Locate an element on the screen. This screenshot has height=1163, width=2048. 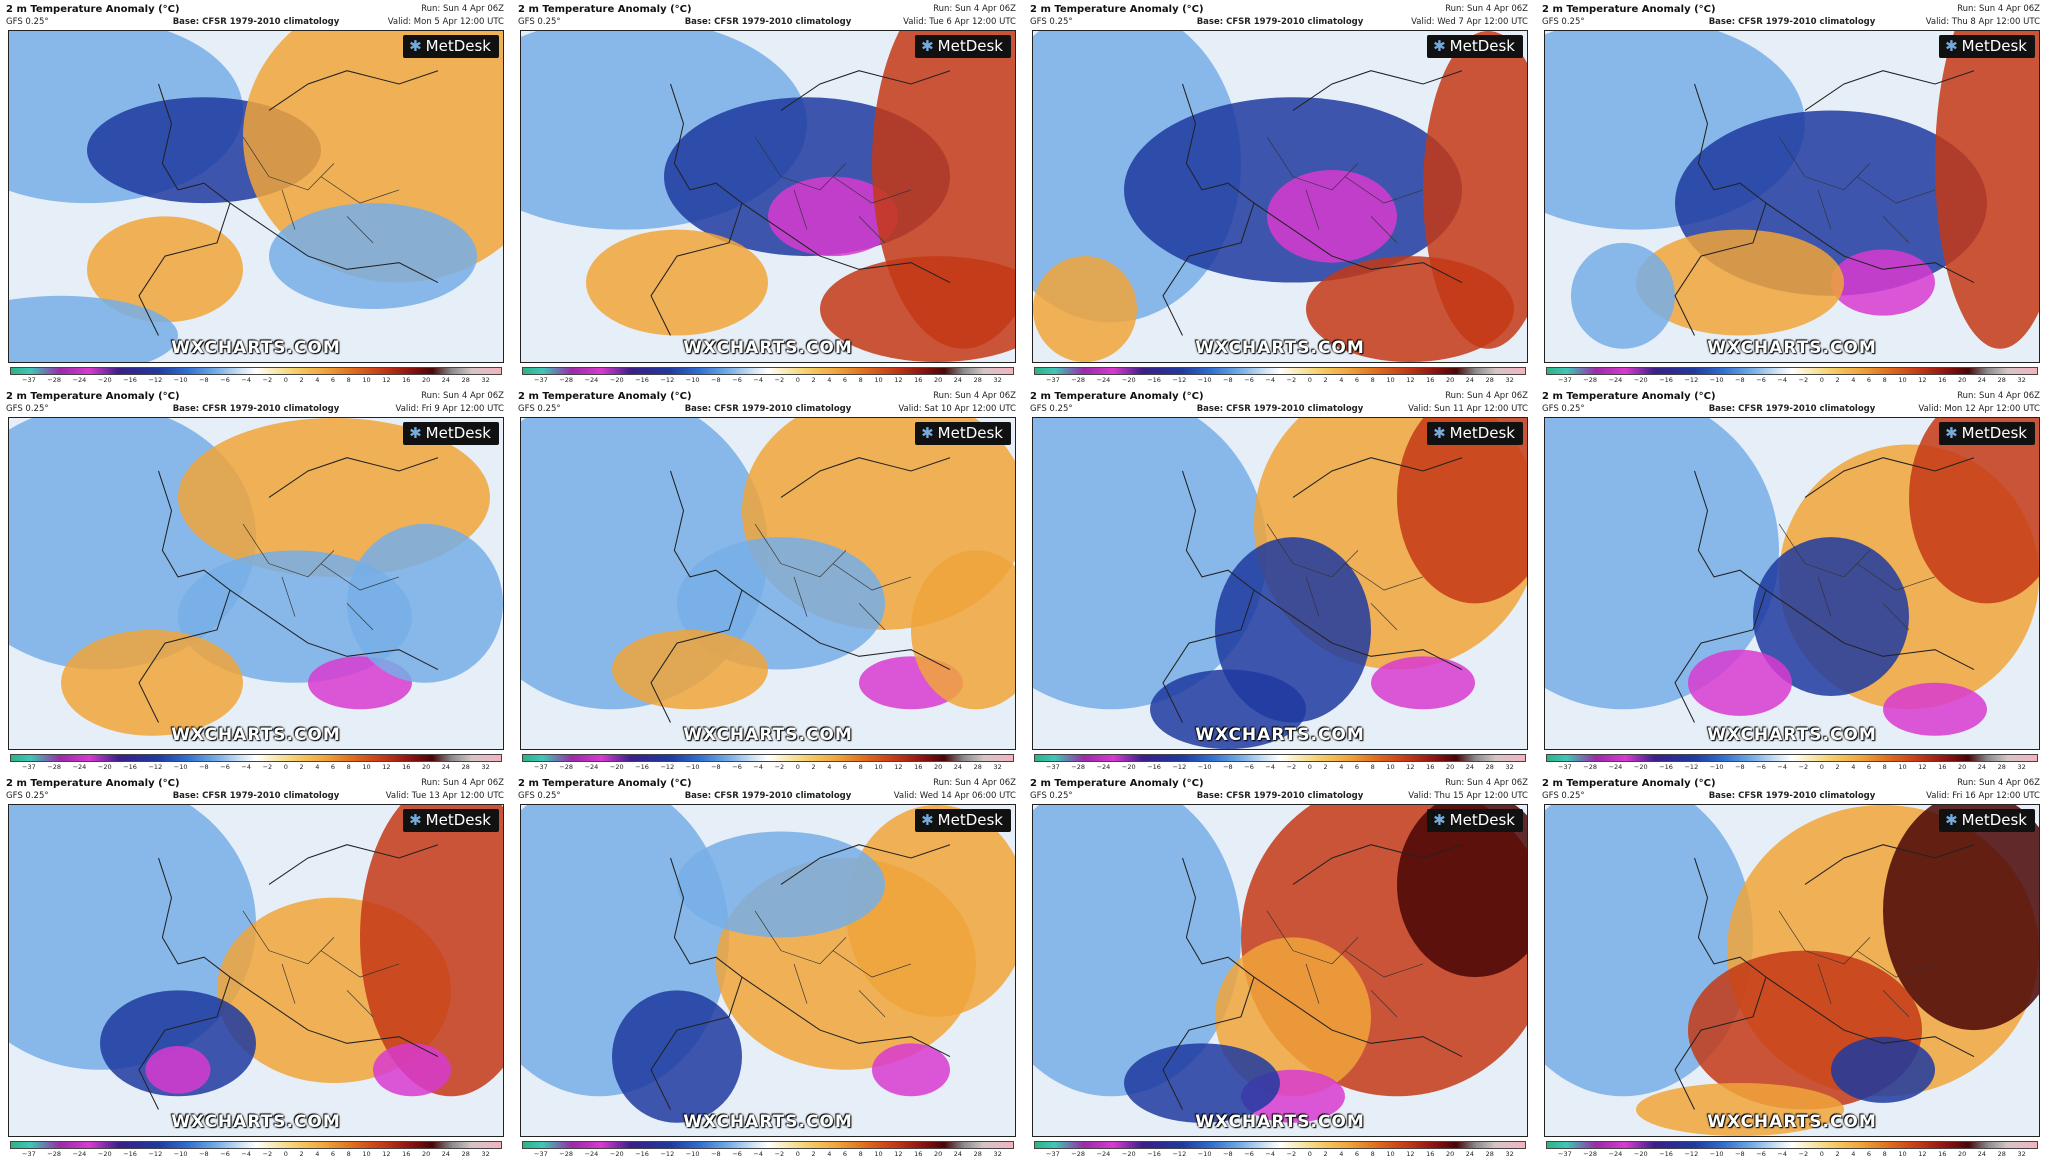
colorbar-tick-label: 24 is located at coordinates (958, 767).